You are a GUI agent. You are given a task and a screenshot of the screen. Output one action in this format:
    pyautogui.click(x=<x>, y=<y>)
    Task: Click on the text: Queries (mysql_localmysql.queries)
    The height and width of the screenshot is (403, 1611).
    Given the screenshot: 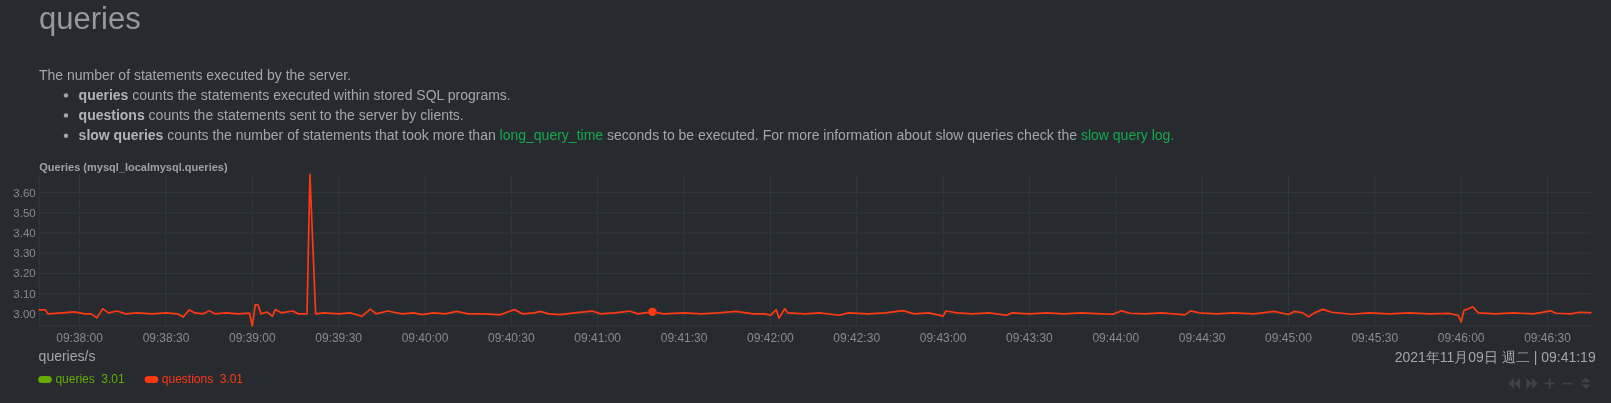 What is the action you would take?
    pyautogui.click(x=133, y=166)
    